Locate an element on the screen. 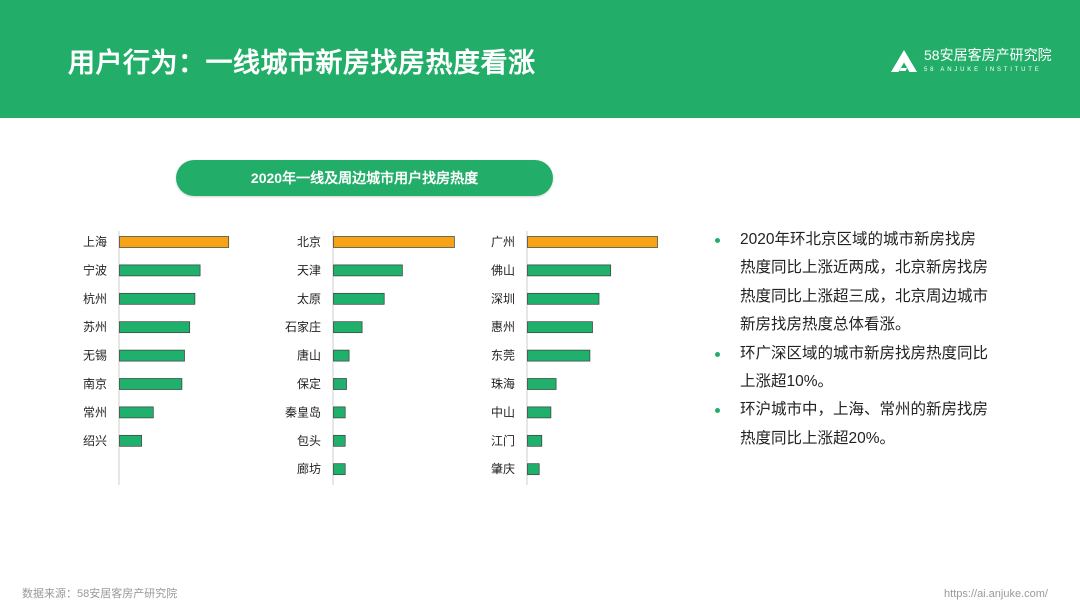 This screenshot has height=608, width=1080. brand-logo: 58安居客房产研究院 58 ANJUKE INSTITUTE is located at coordinates (978, 62).